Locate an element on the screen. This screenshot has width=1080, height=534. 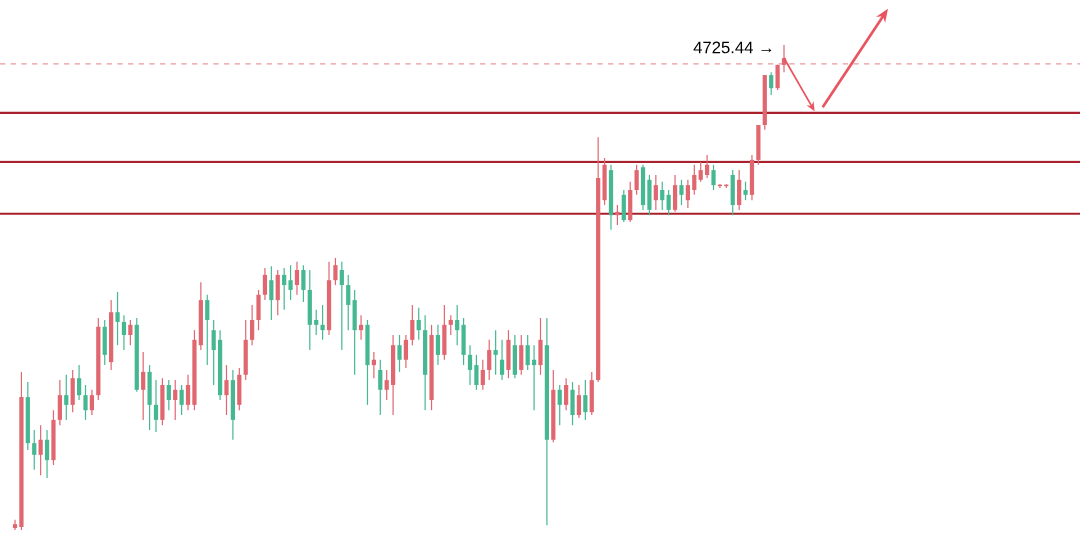
annotation: 4725.44 → is located at coordinates (732, 47).